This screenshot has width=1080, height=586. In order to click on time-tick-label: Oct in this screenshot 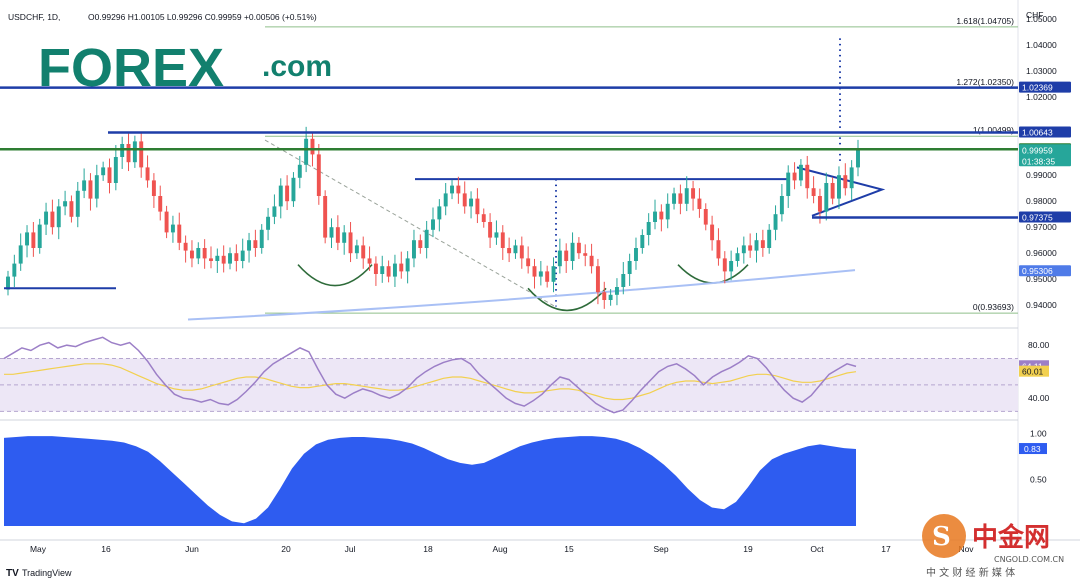, I will do `click(817, 549)`.